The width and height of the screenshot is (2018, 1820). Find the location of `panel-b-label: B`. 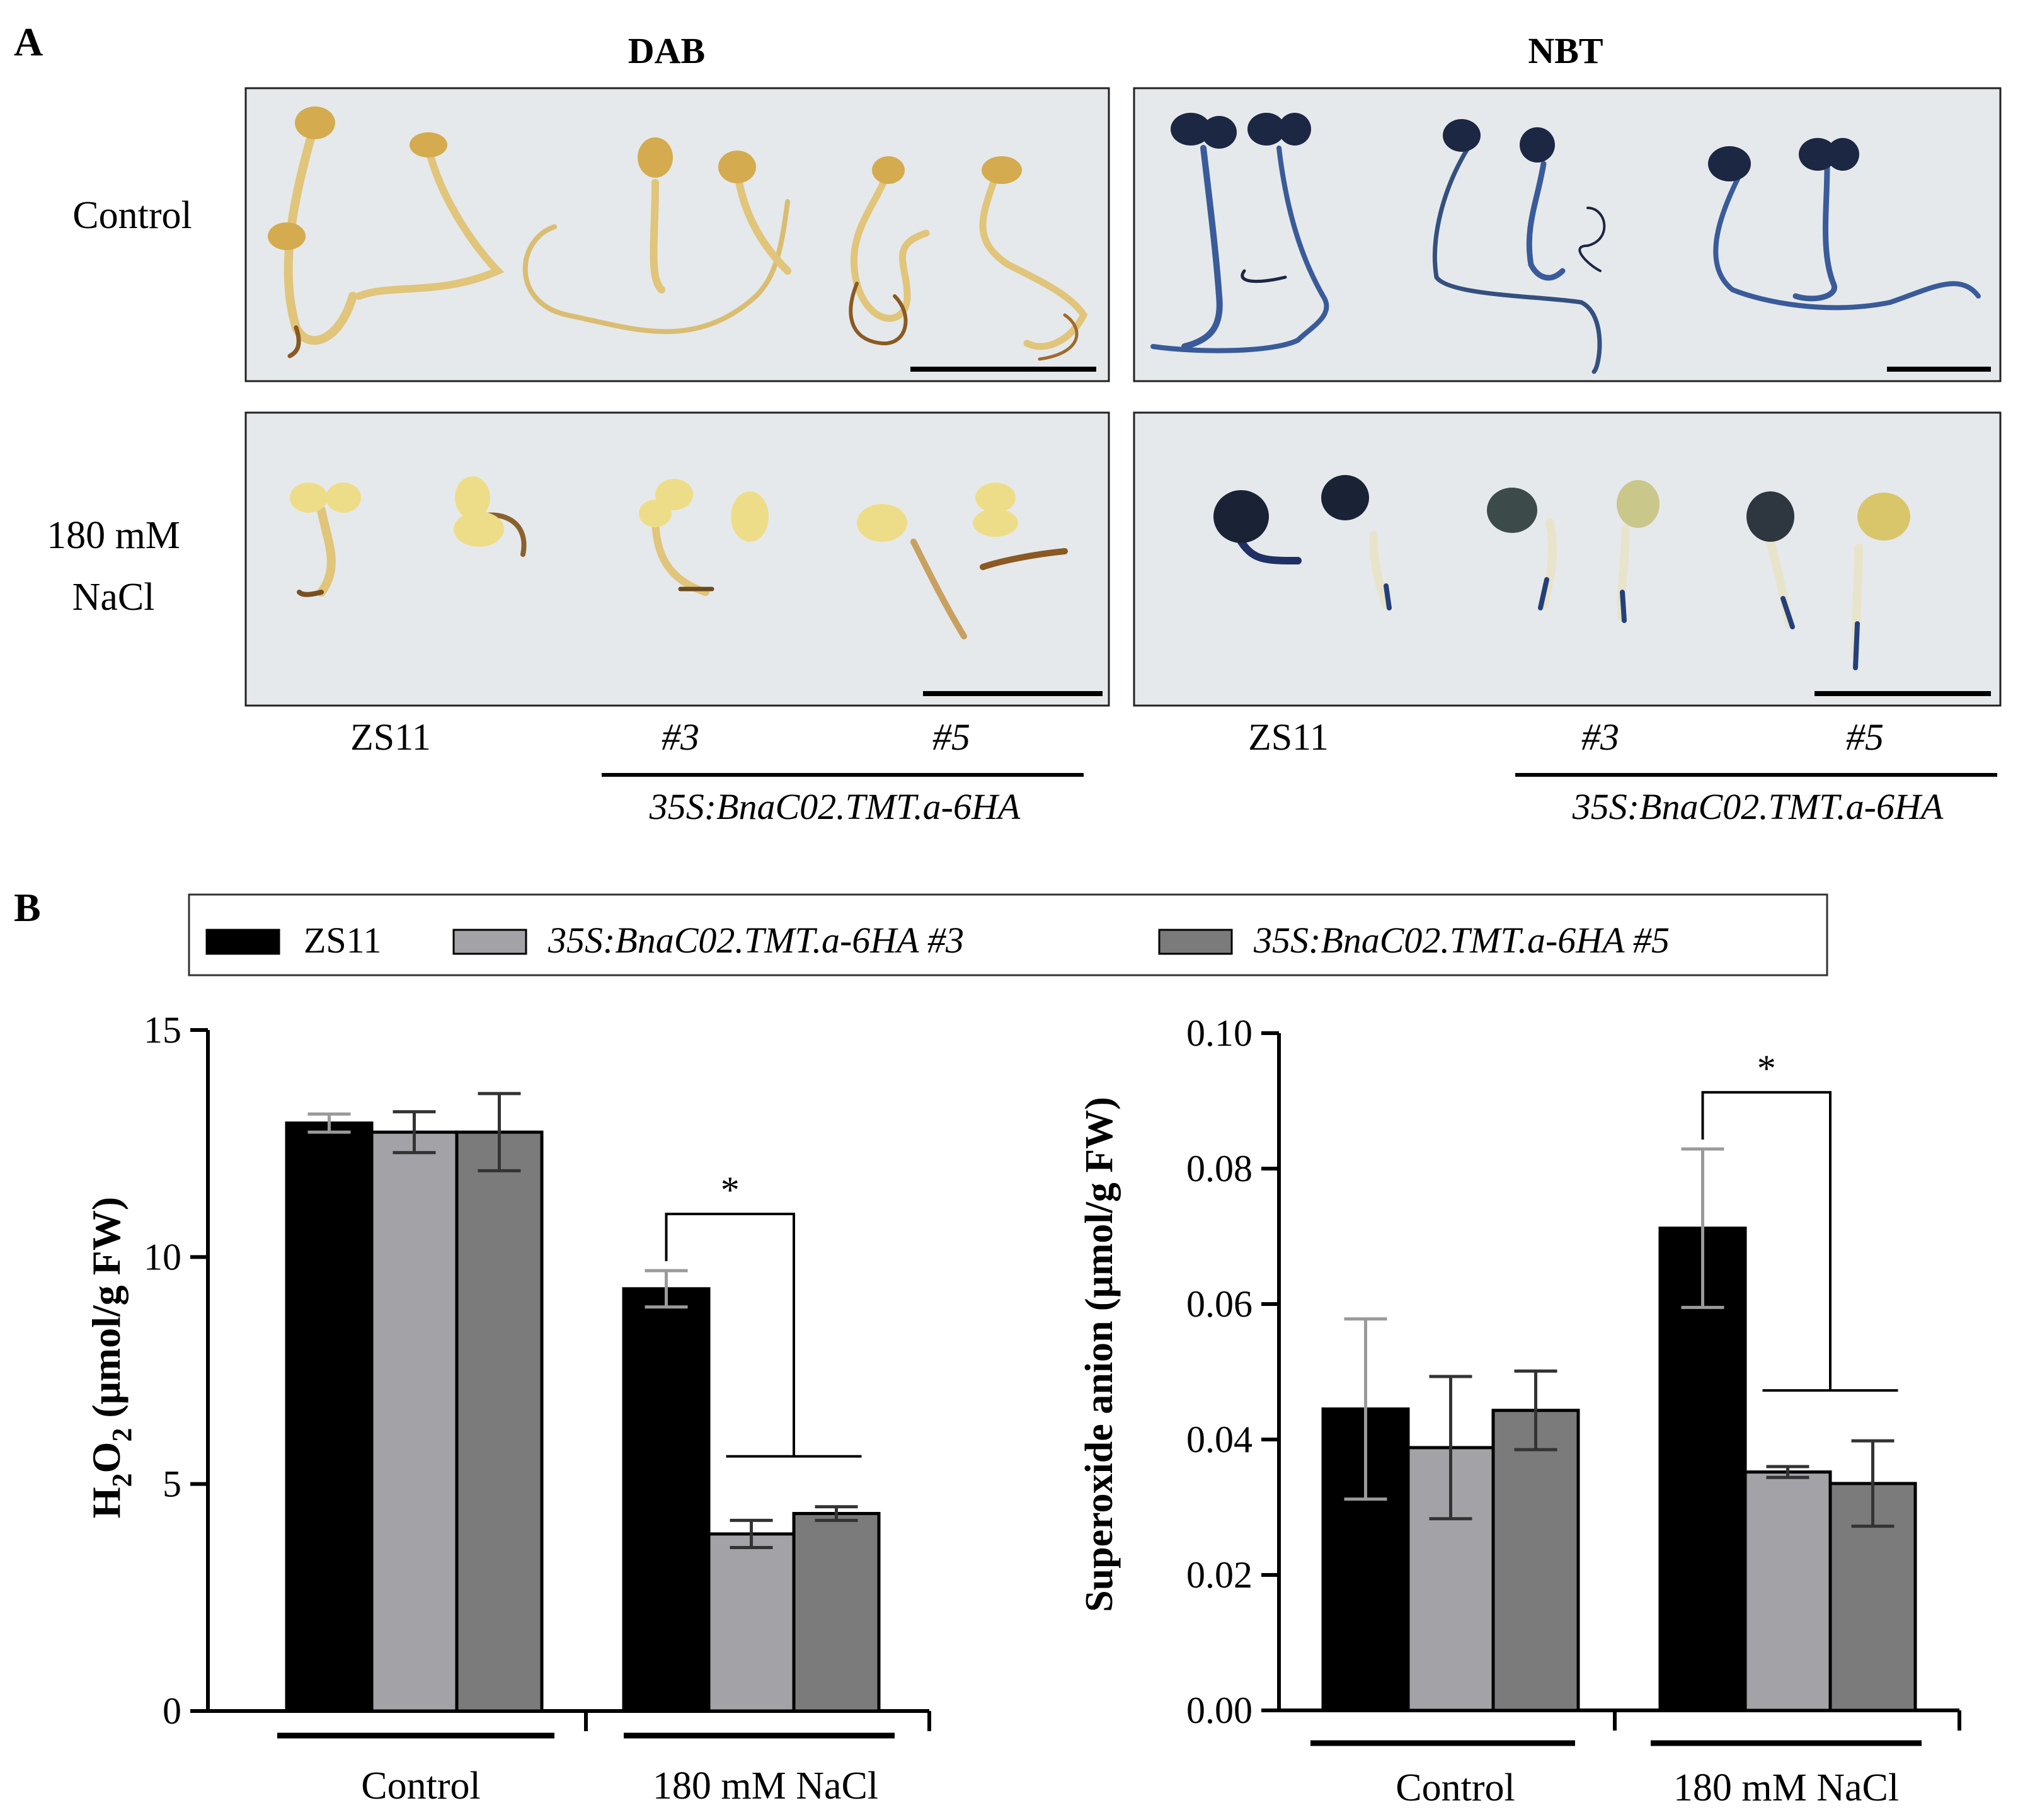

panel-b-label: B is located at coordinates (27, 907).